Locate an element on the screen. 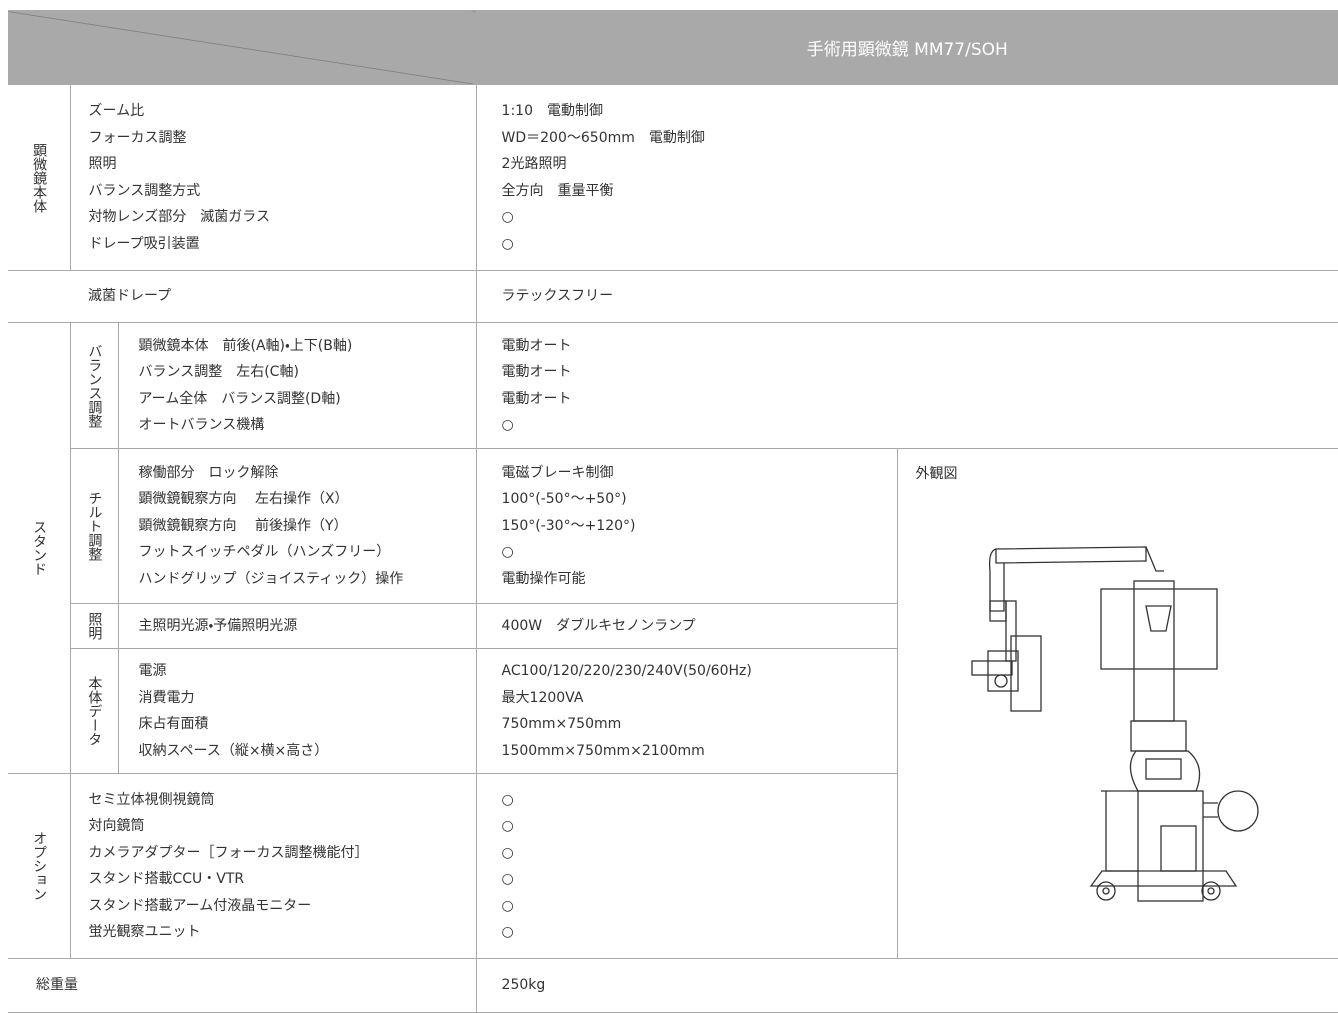 This screenshot has width=1338, height=1013. group-label: 照明 is located at coordinates (94, 626).